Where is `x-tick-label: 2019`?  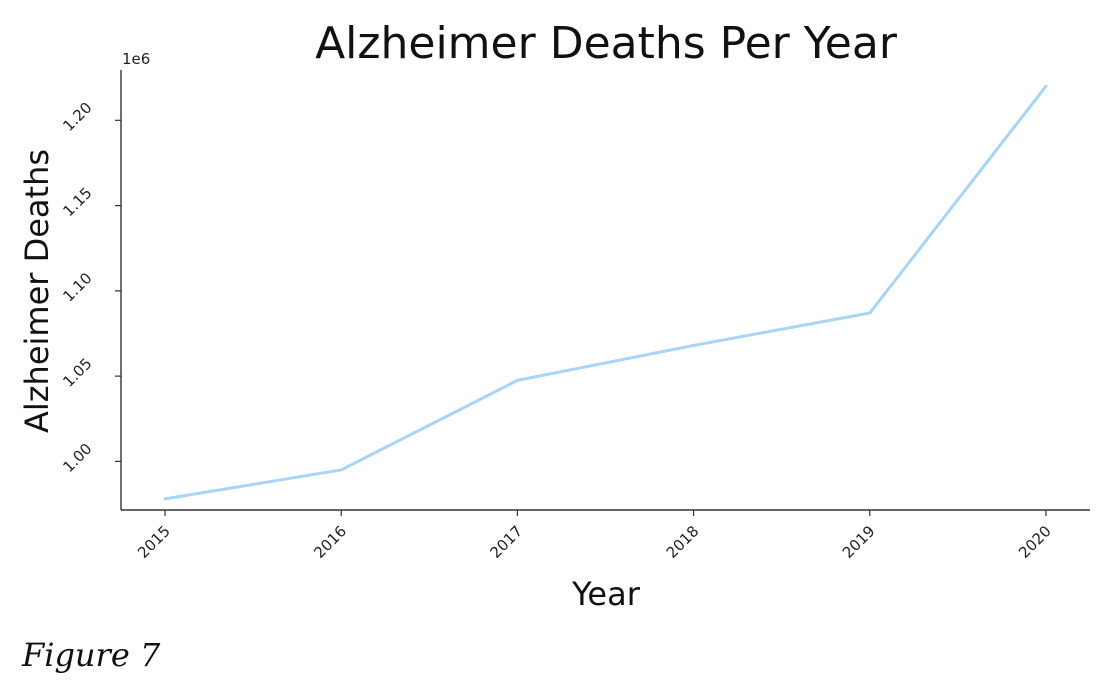
x-tick-label: 2019 is located at coordinates (859, 542).